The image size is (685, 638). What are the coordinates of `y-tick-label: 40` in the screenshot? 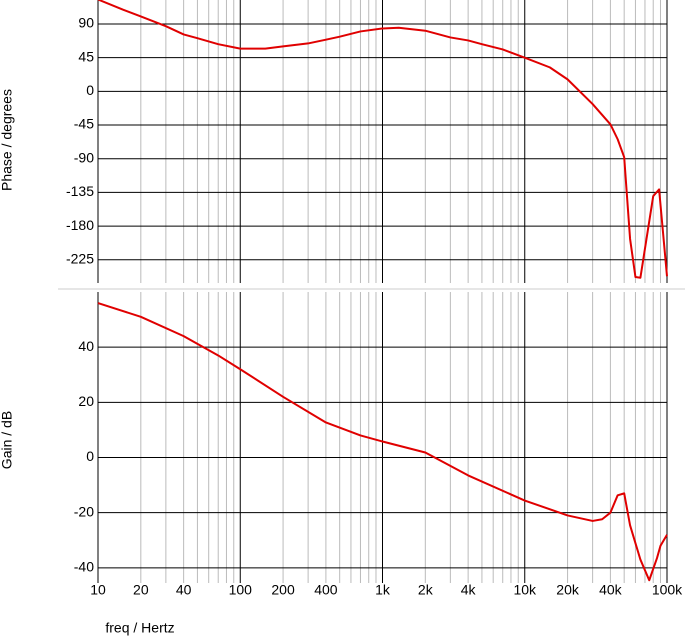 It's located at (86, 346).